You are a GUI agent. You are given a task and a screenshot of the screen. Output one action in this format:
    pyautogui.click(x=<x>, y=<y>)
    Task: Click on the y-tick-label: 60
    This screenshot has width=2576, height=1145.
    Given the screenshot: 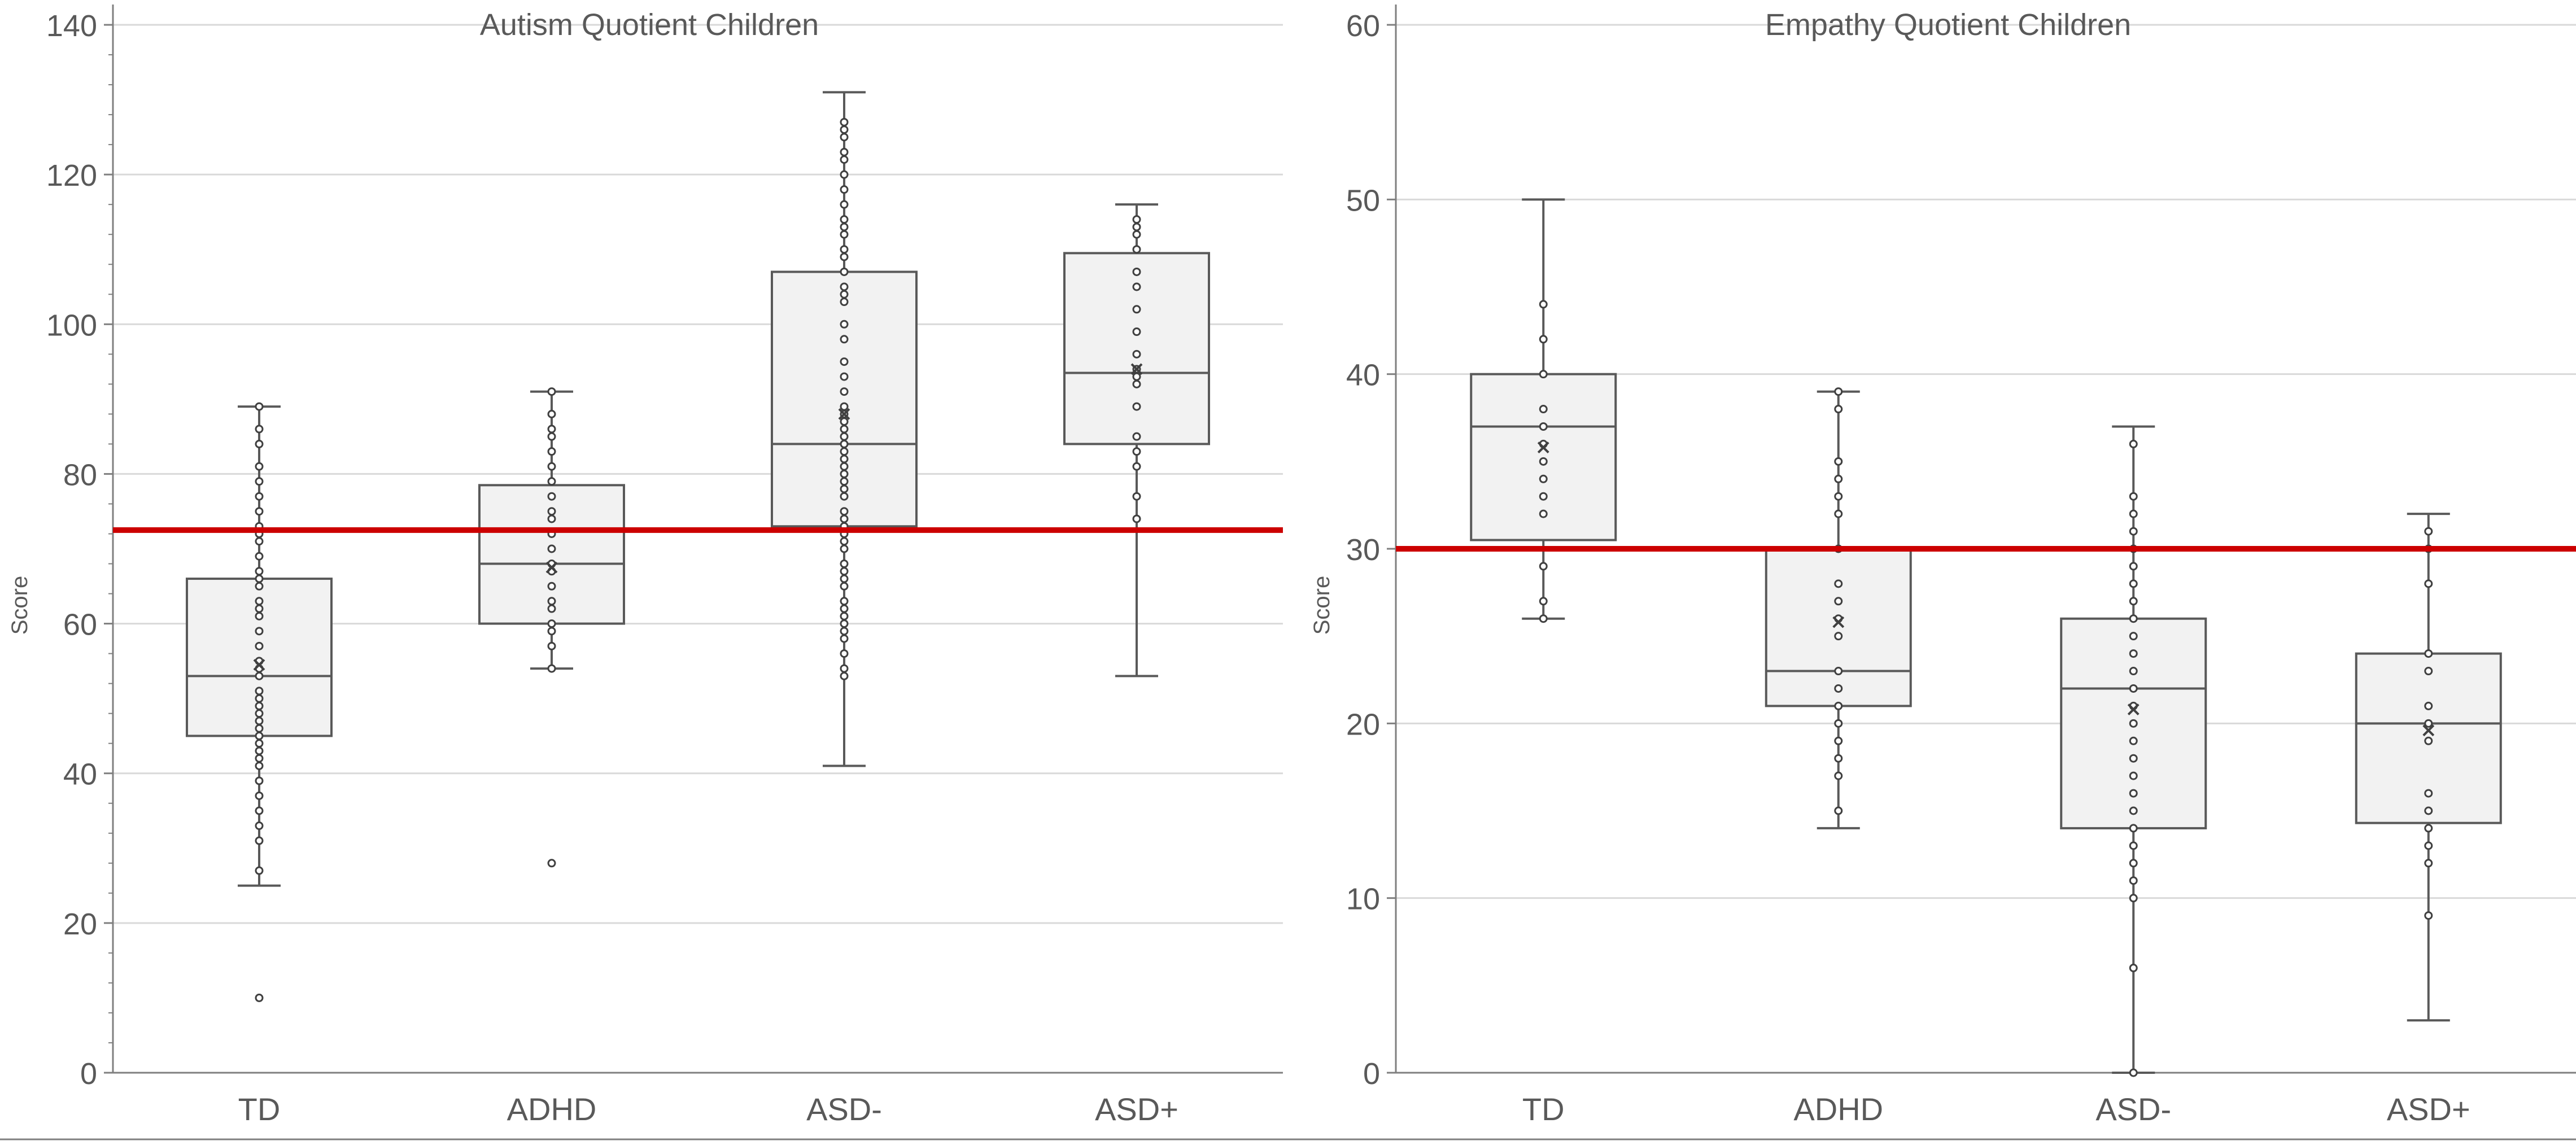 What is the action you would take?
    pyautogui.click(x=80, y=625)
    